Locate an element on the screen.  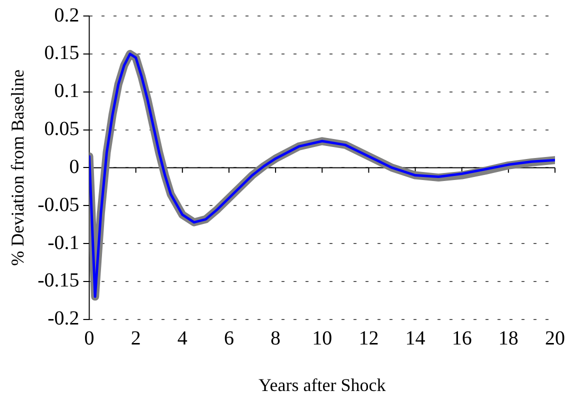
y-tick-label: 0.15 is located at coordinates (62, 53).